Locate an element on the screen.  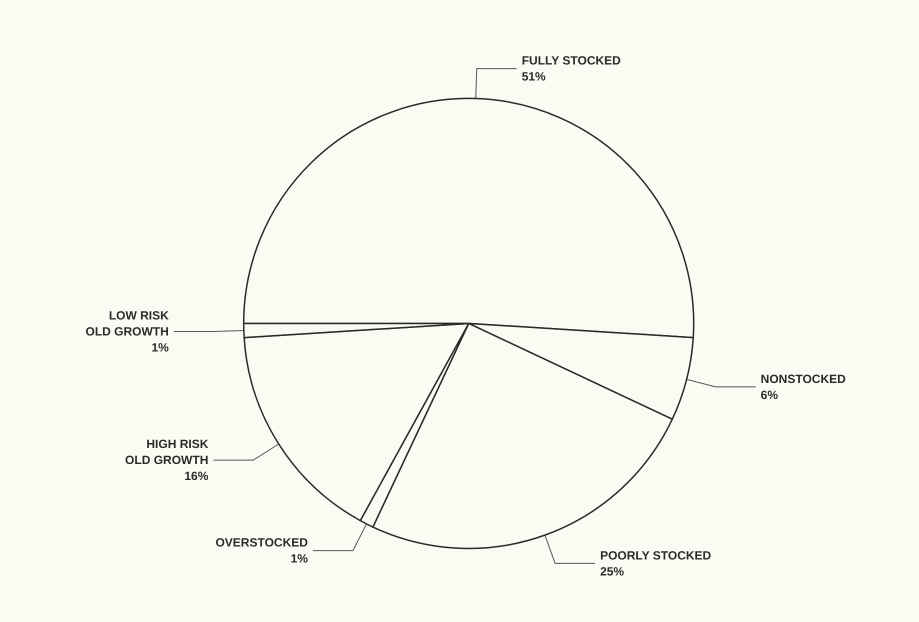
slice-label: HIGH RISK OLD GROWTH is located at coordinates (167, 452).